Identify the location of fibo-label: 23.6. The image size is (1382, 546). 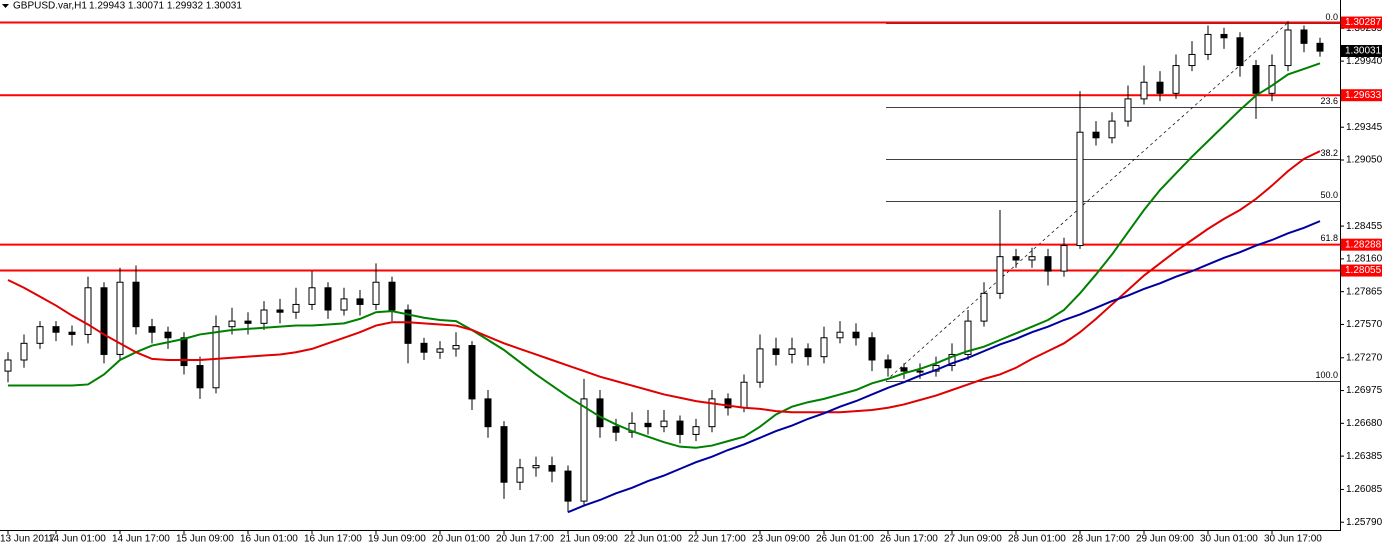
(1329, 101).